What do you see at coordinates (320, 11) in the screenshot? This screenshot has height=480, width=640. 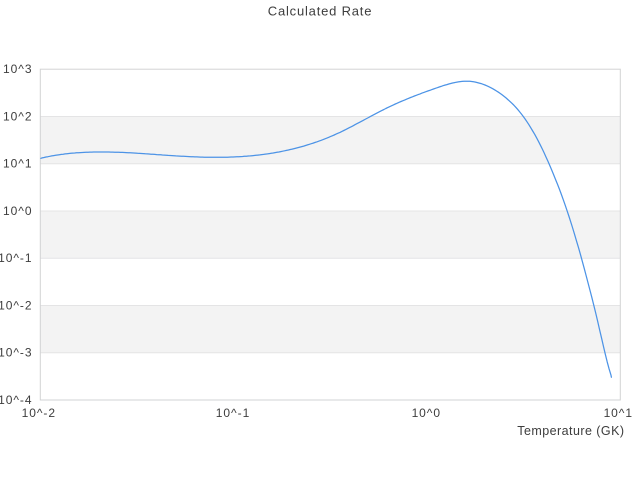 I see `svg-text: Calculated Rate` at bounding box center [320, 11].